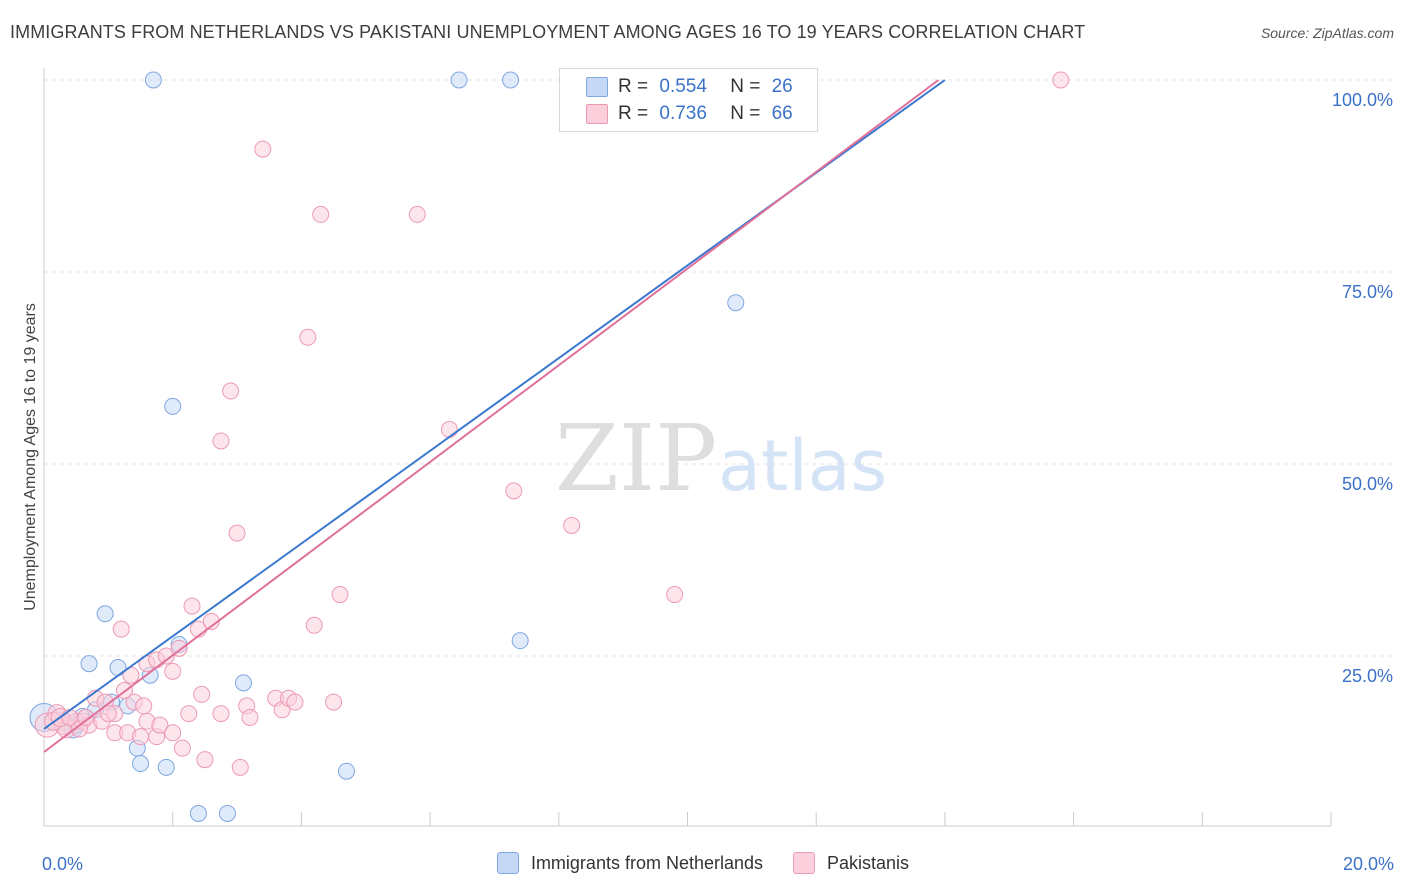 The width and height of the screenshot is (1406, 892). I want to click on watermark: ZIP atlas, so click(721, 458).